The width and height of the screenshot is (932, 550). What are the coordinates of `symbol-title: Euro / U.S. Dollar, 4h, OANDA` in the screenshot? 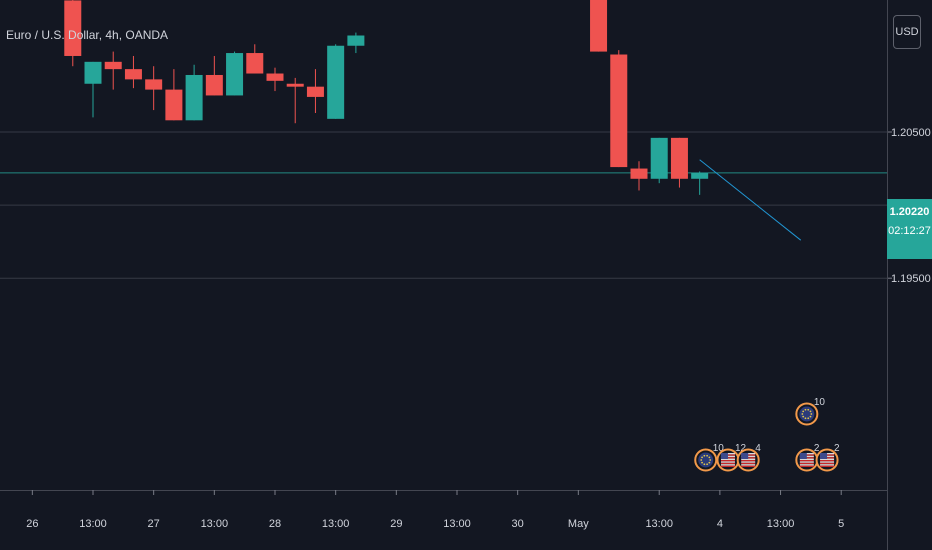 It's located at (87, 35).